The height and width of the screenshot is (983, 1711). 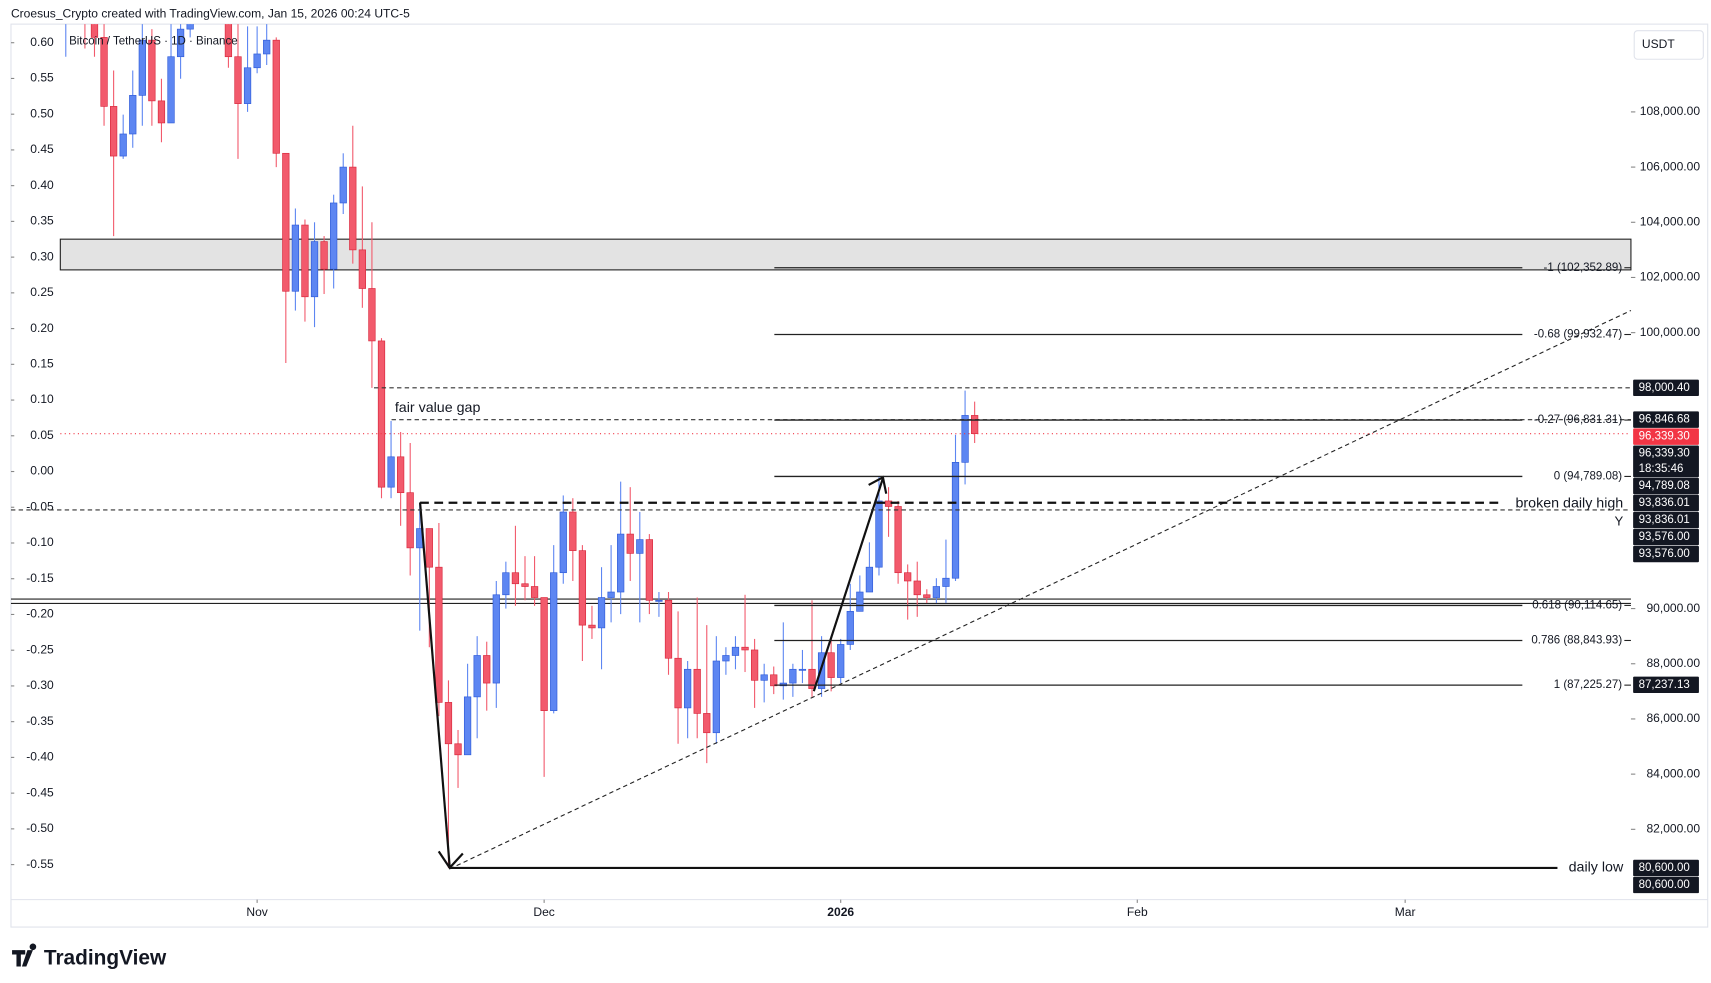 What do you see at coordinates (42, 399) in the screenshot?
I see `y2-tick-label: 0.10` at bounding box center [42, 399].